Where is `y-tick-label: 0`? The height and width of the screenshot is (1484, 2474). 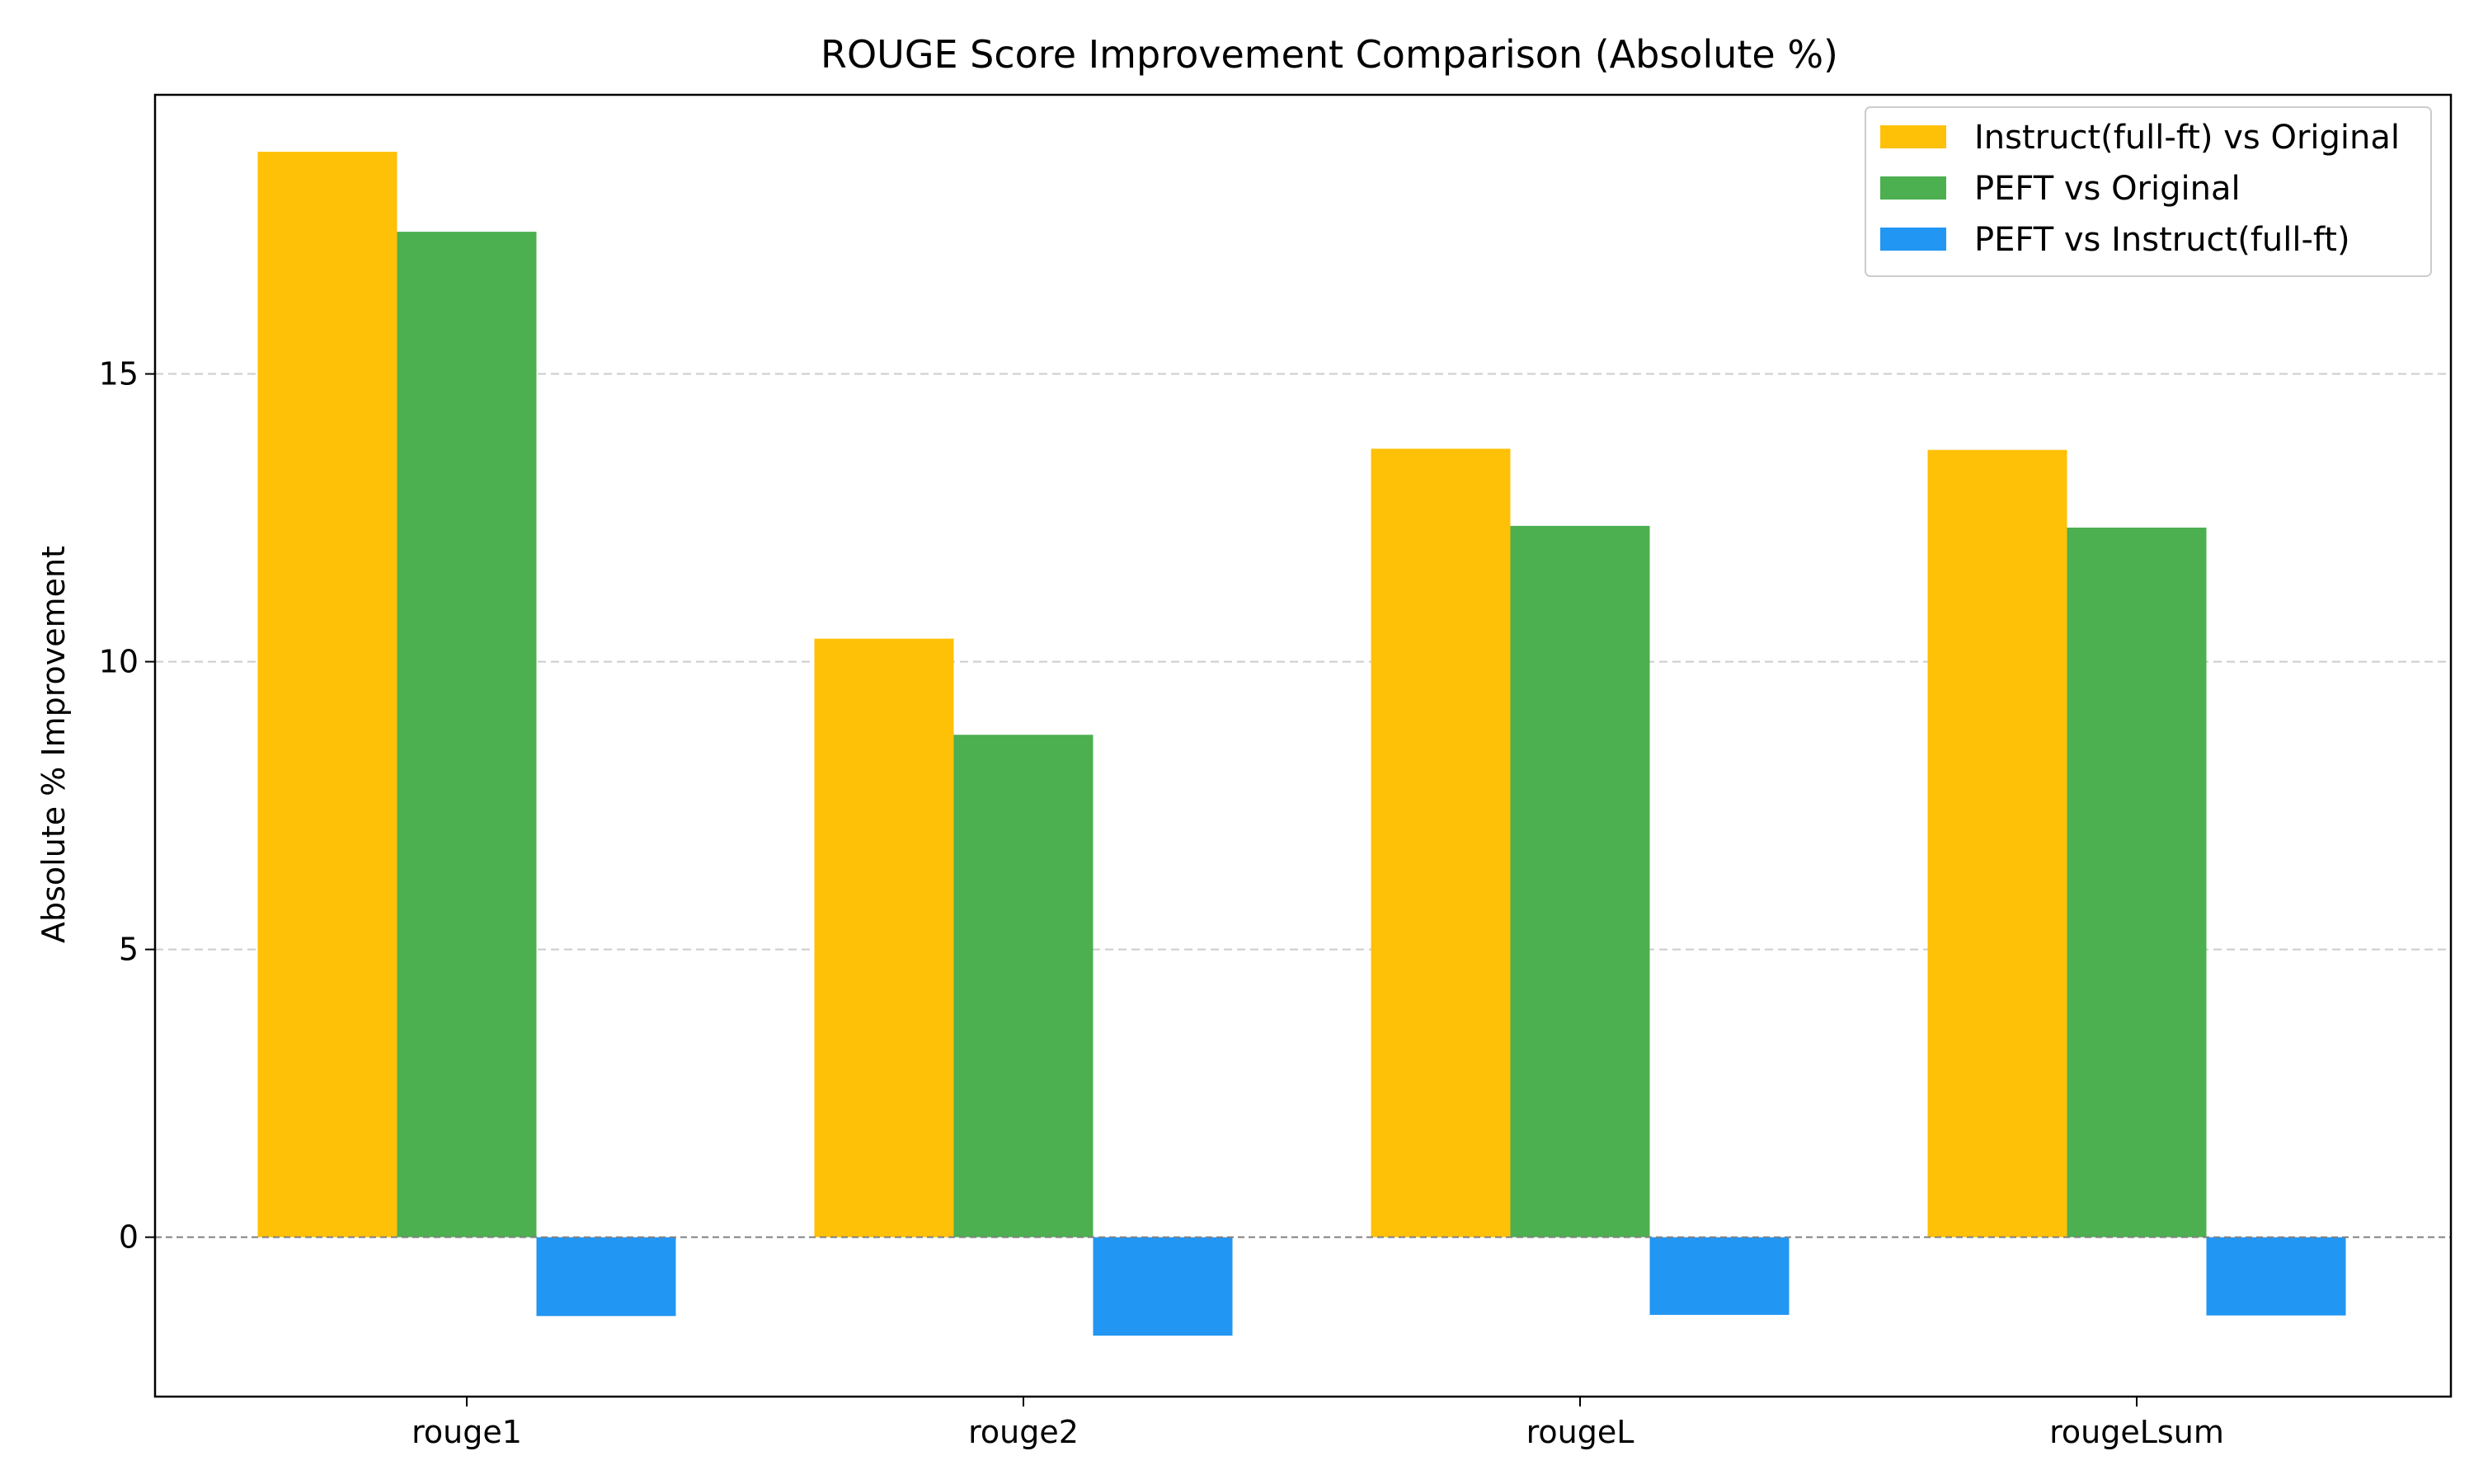
y-tick-label: 0 is located at coordinates (129, 1237).